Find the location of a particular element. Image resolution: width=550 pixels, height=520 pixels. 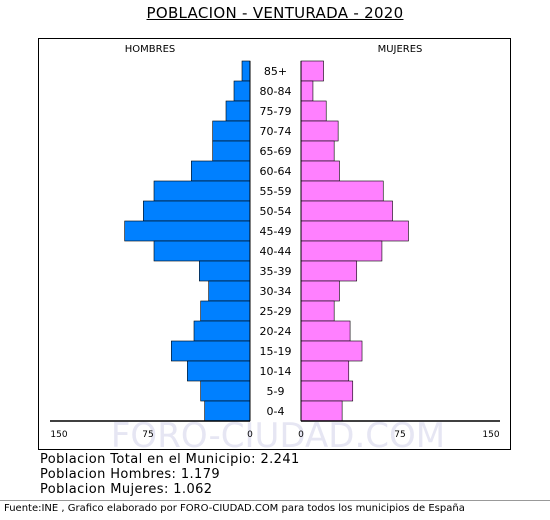

age-label: 50-54 is located at coordinates (276, 211).